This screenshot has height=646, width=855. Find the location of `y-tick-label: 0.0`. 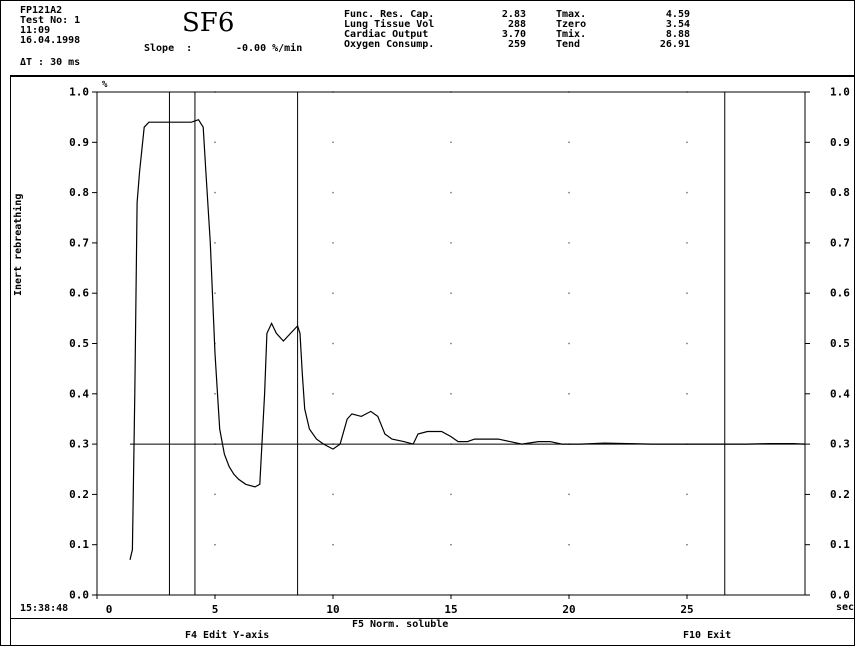

y-tick-label: 0.0 is located at coordinates (79, 595).